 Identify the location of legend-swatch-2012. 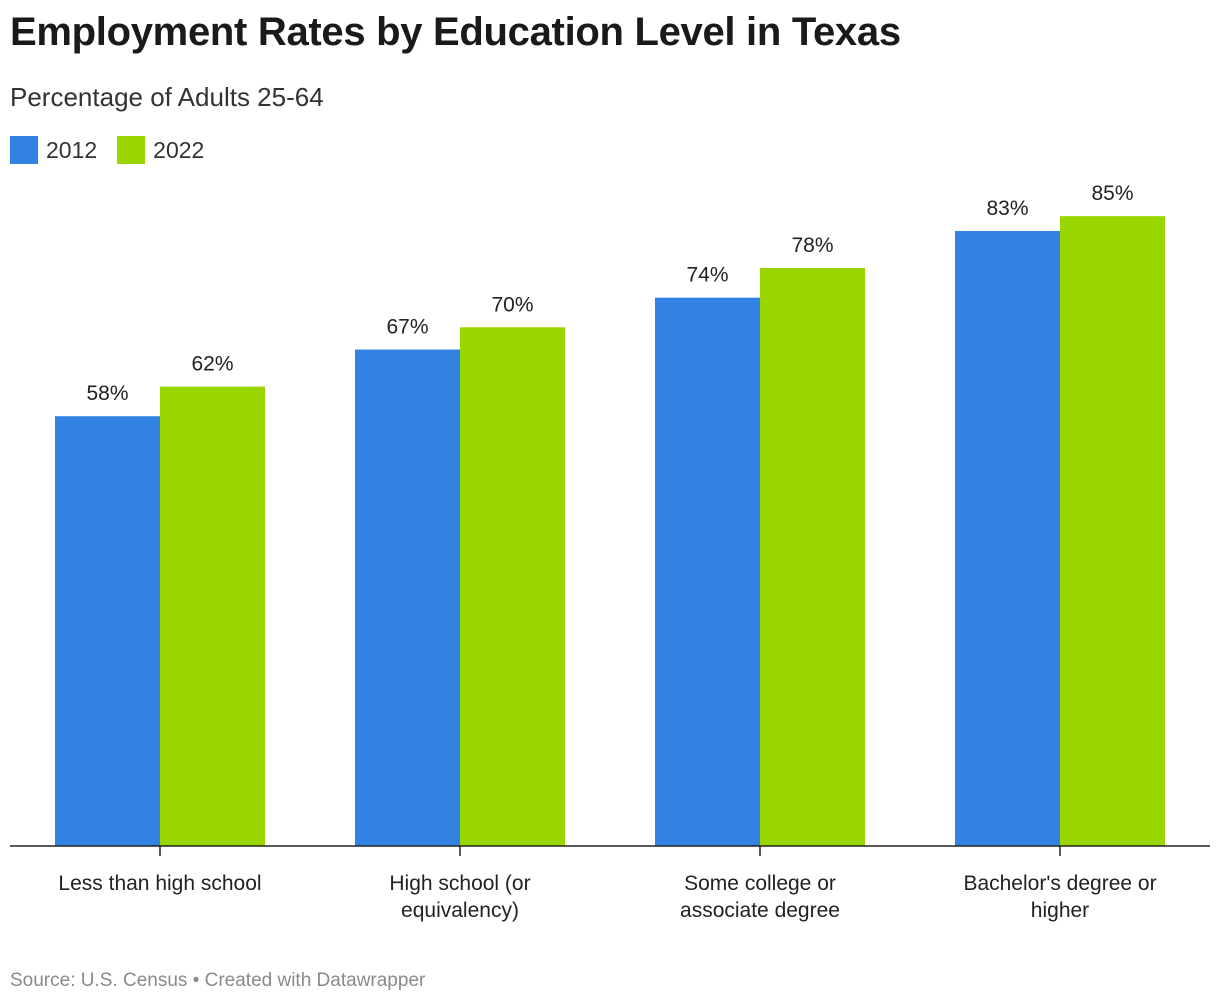
(24, 150).